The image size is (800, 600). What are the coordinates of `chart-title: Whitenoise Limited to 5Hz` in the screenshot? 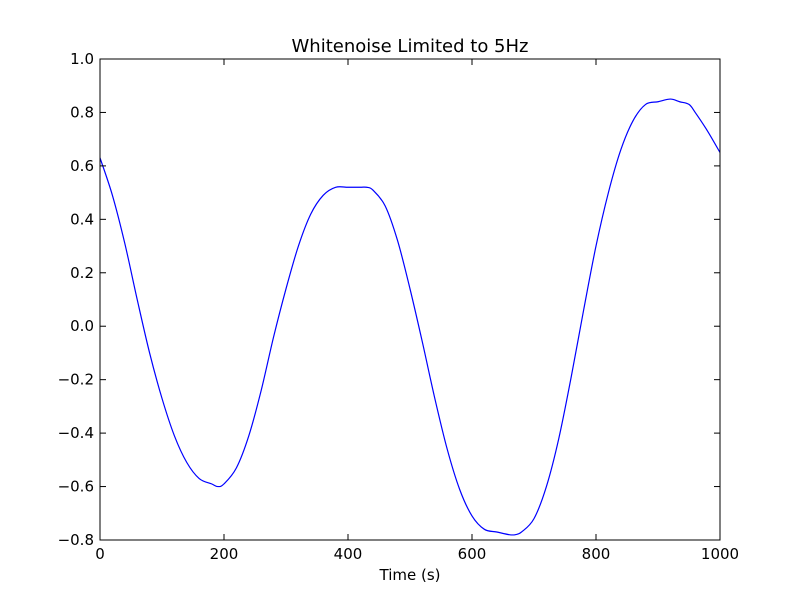 It's located at (409, 46).